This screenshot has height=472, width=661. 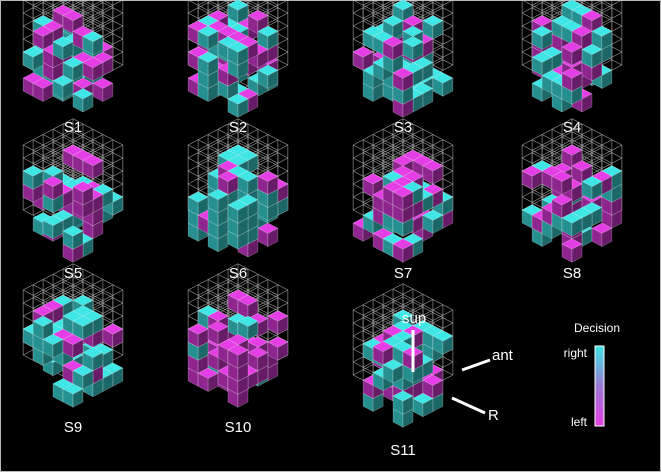 What do you see at coordinates (414, 318) in the screenshot?
I see `sup-label: sup` at bounding box center [414, 318].